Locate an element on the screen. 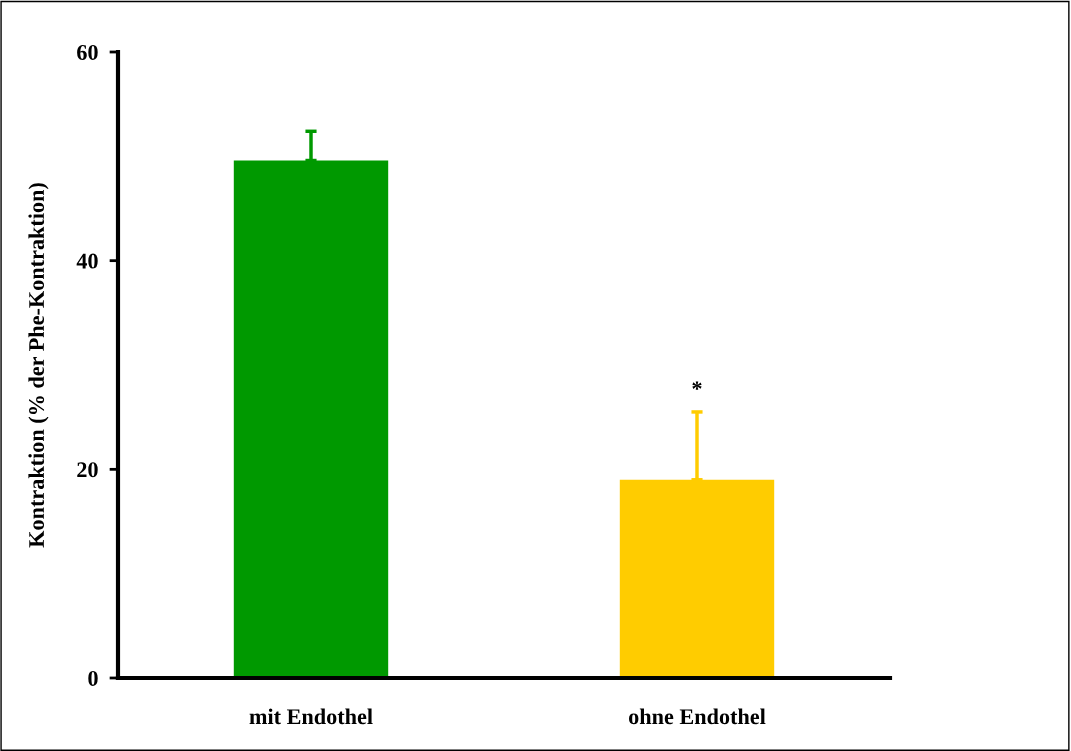 Image resolution: width=1071 pixels, height=751 pixels. y-tick-label: 60 is located at coordinates (87, 52).